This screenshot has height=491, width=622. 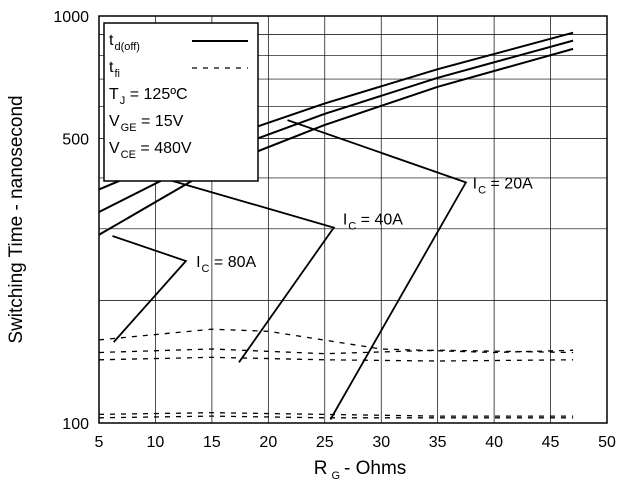 I want to click on legend-condition-sub: GE, so click(x=129, y=128).